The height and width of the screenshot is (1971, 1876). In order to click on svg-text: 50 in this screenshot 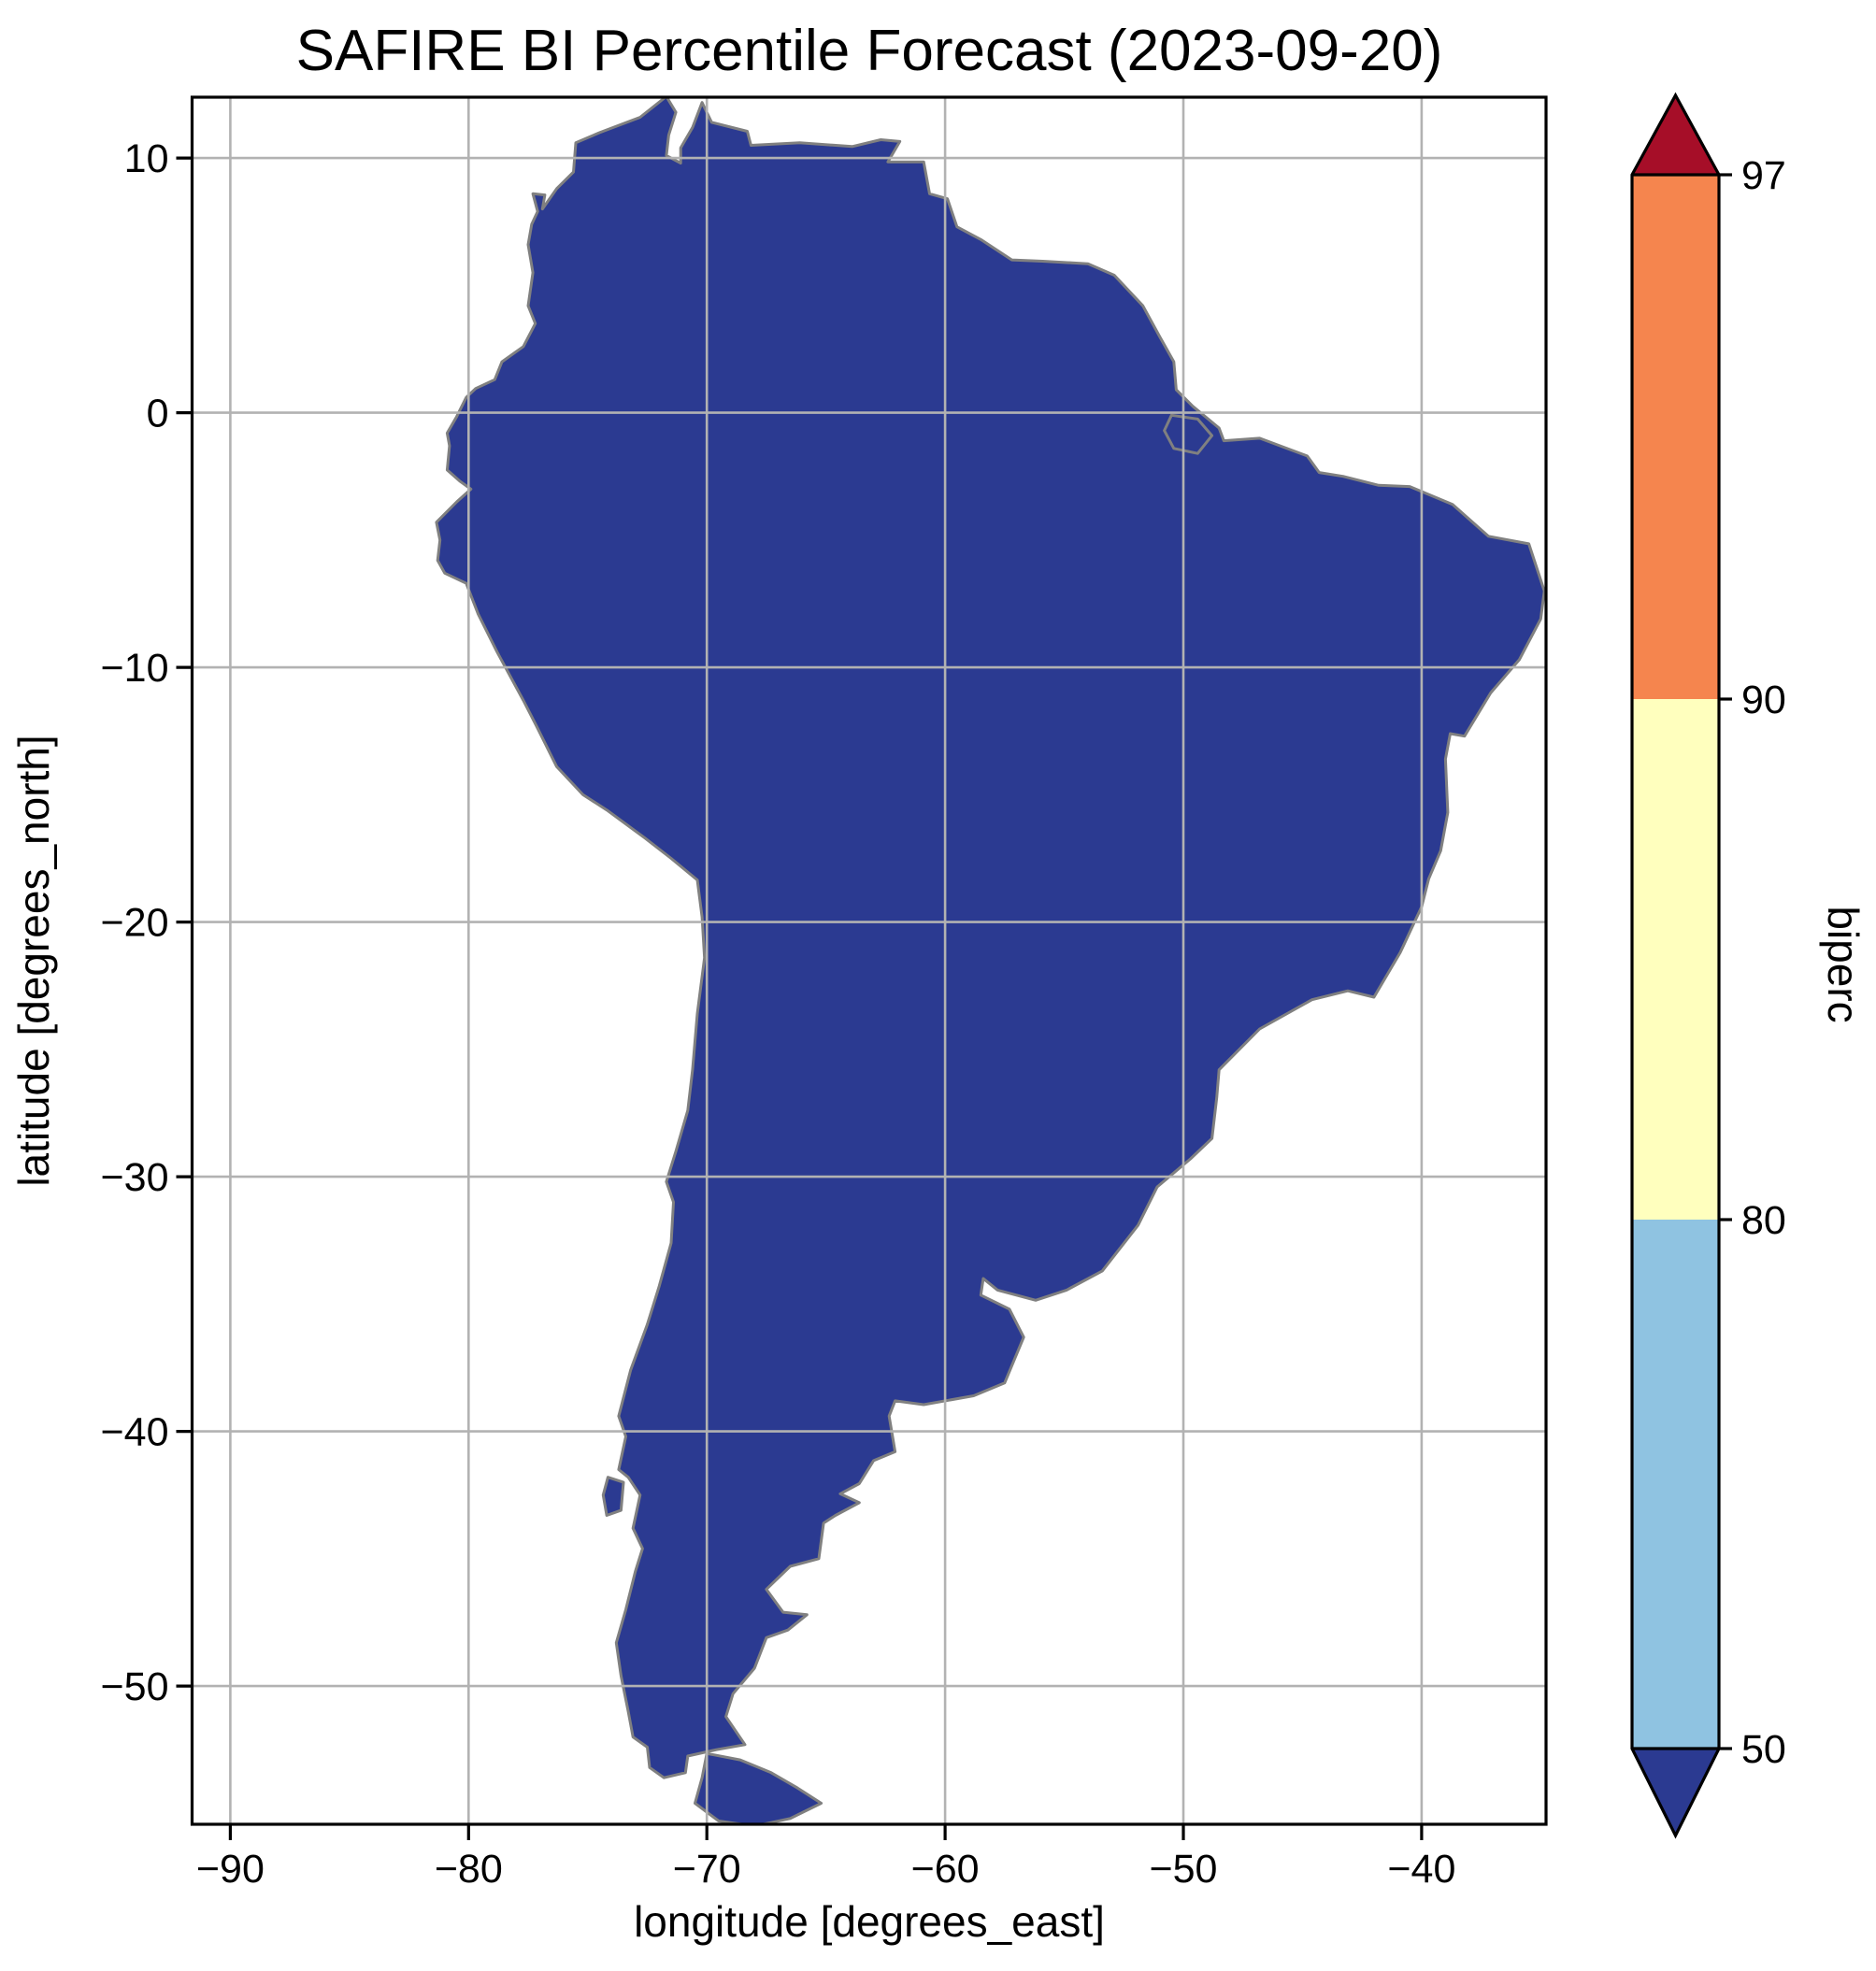, I will do `click(1764, 1749)`.